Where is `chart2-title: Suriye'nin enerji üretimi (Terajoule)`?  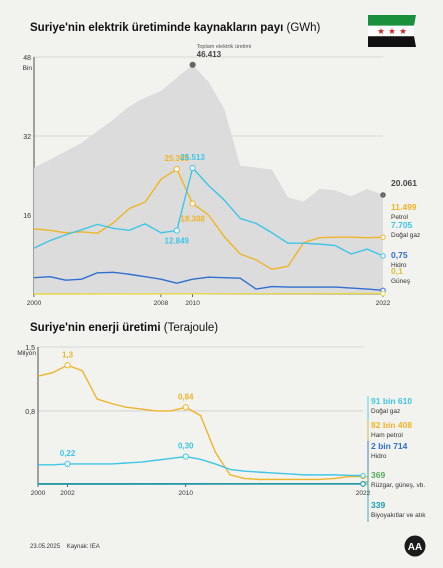 chart2-title: Suriye'nin enerji üretimi (Terajoule) is located at coordinates (124, 328).